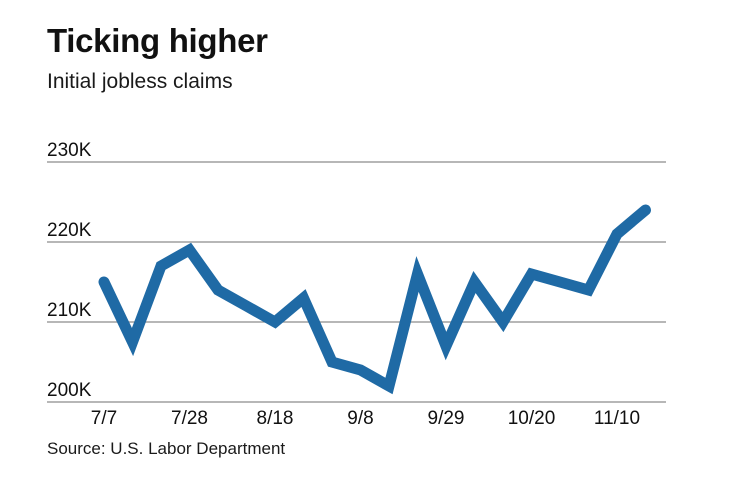 This screenshot has height=482, width=740. What do you see at coordinates (617, 418) in the screenshot?
I see `x-tick-label: 11/10` at bounding box center [617, 418].